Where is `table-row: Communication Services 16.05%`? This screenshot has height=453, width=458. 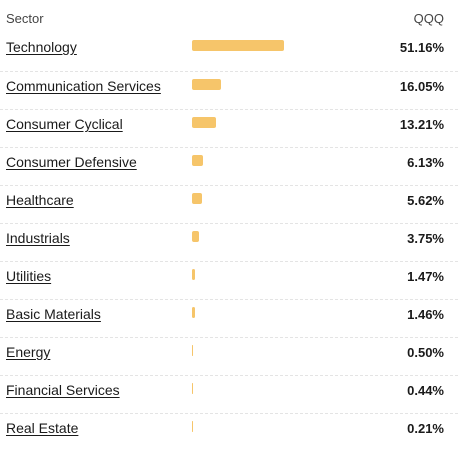
table-row: Communication Services 16.05% is located at coordinates (229, 90).